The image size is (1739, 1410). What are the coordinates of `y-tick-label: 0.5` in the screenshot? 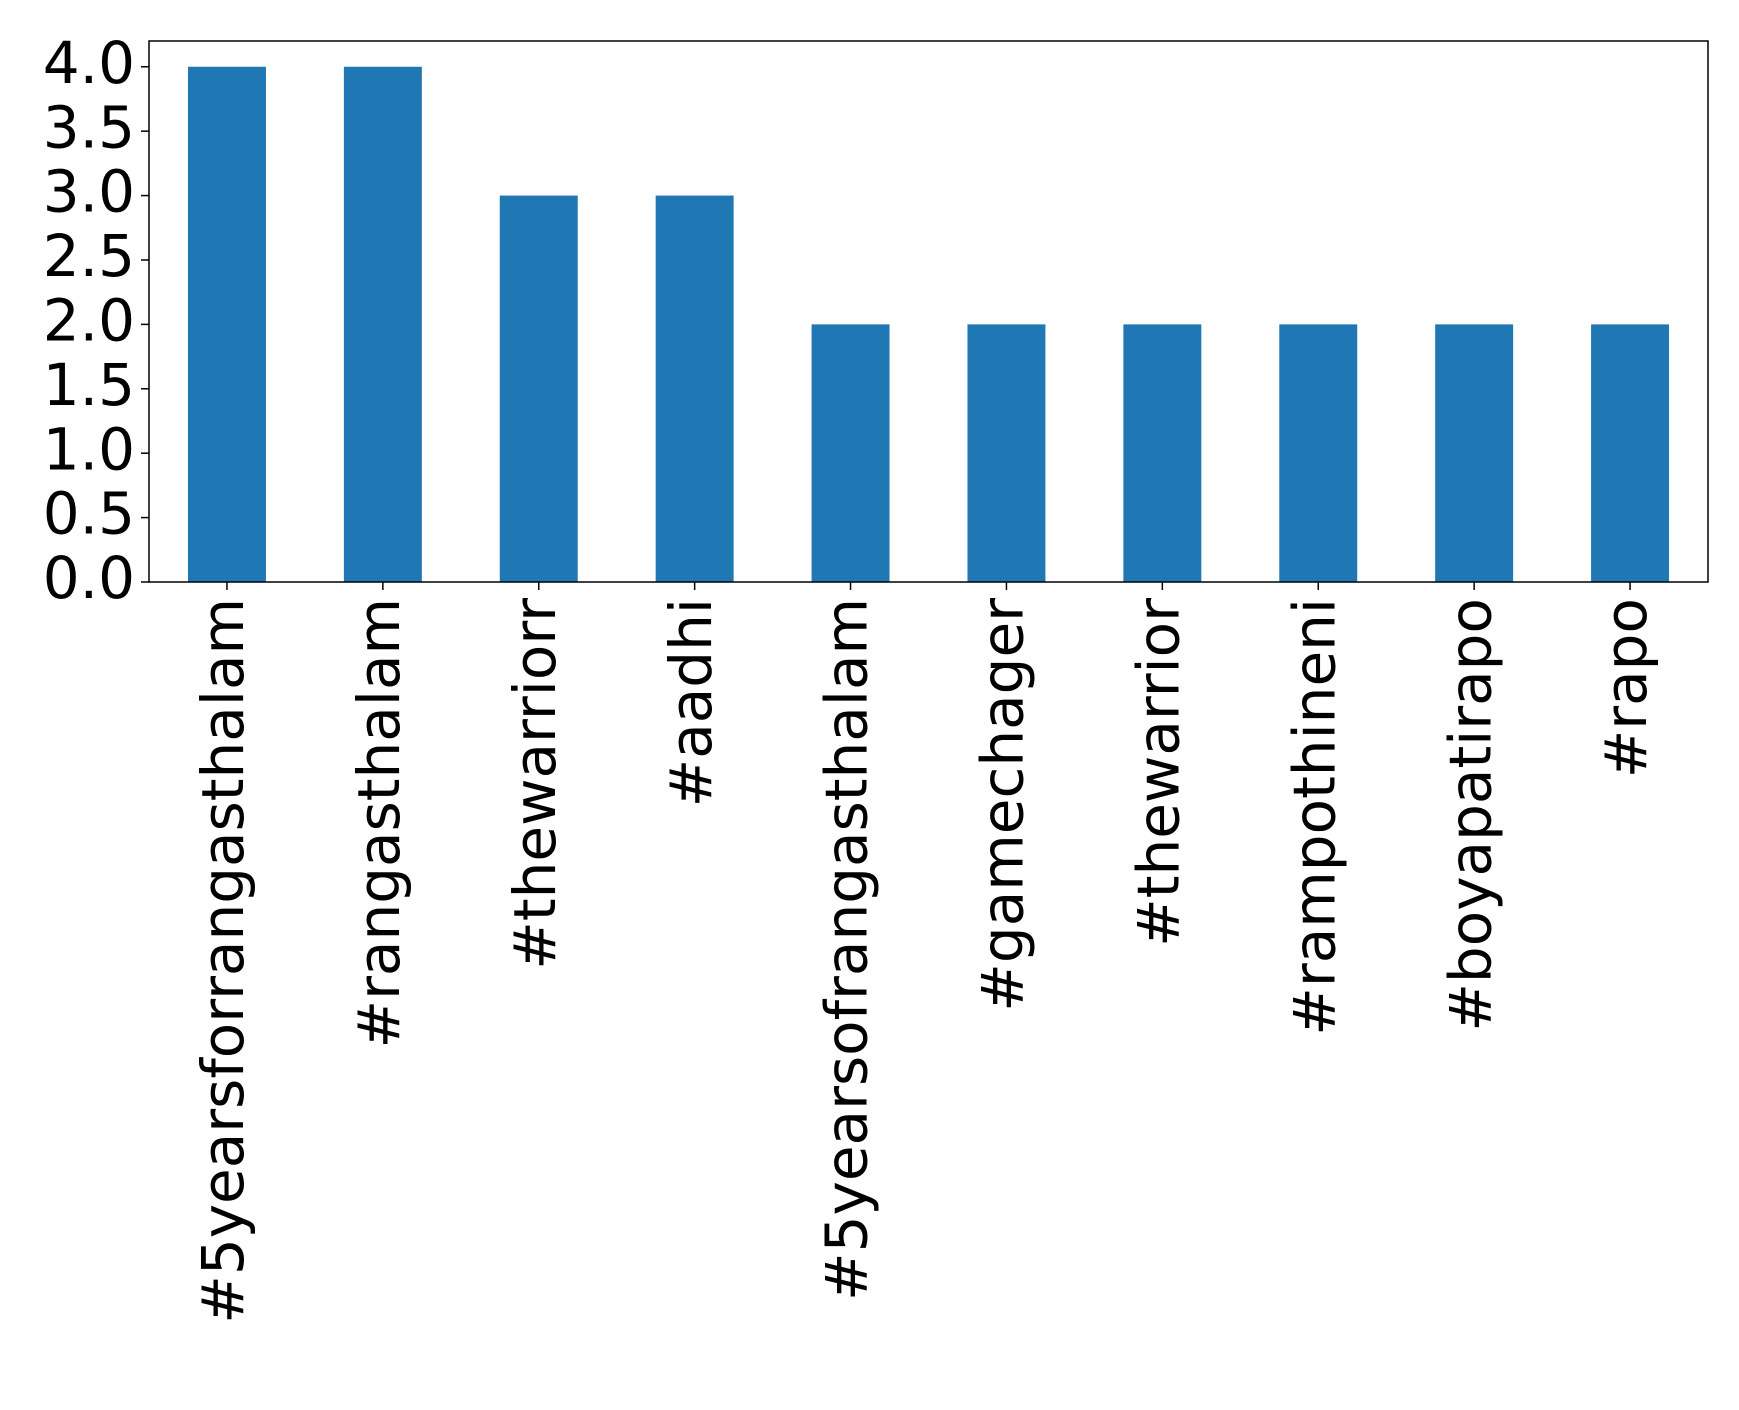 It's located at (89, 514).